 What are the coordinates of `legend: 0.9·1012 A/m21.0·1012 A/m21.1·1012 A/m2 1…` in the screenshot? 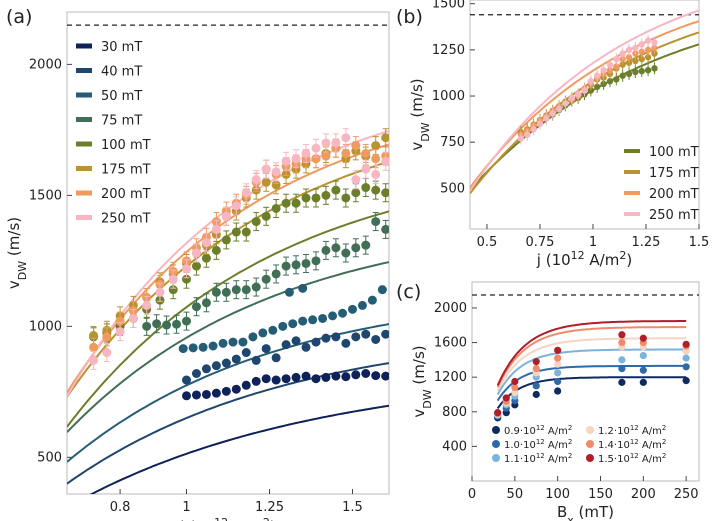 It's located at (579, 444).